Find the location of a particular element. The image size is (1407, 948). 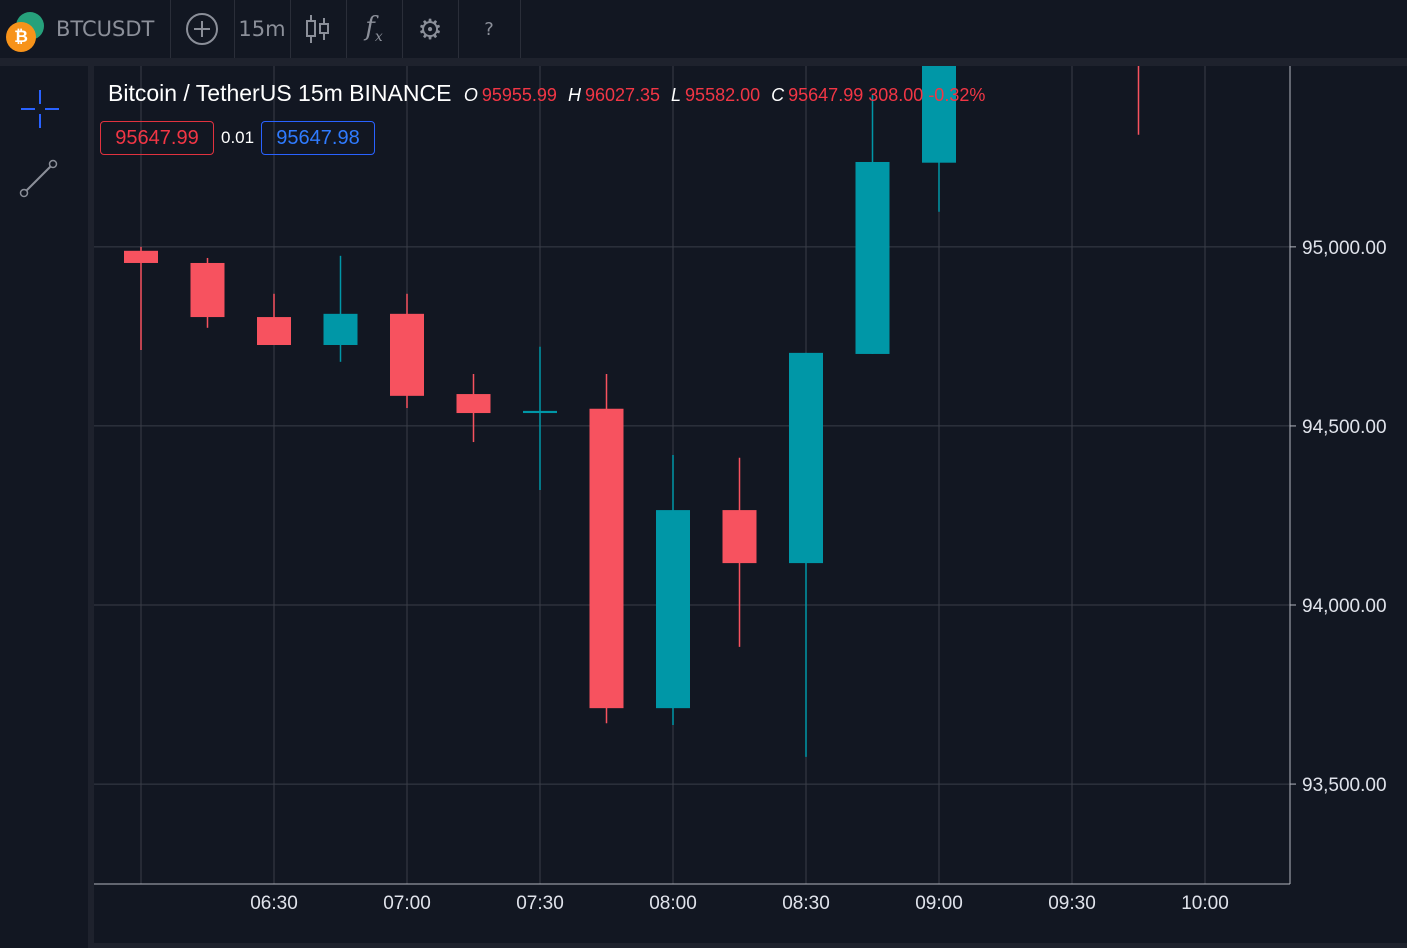

function-icon: fx is located at coordinates (374, 29).